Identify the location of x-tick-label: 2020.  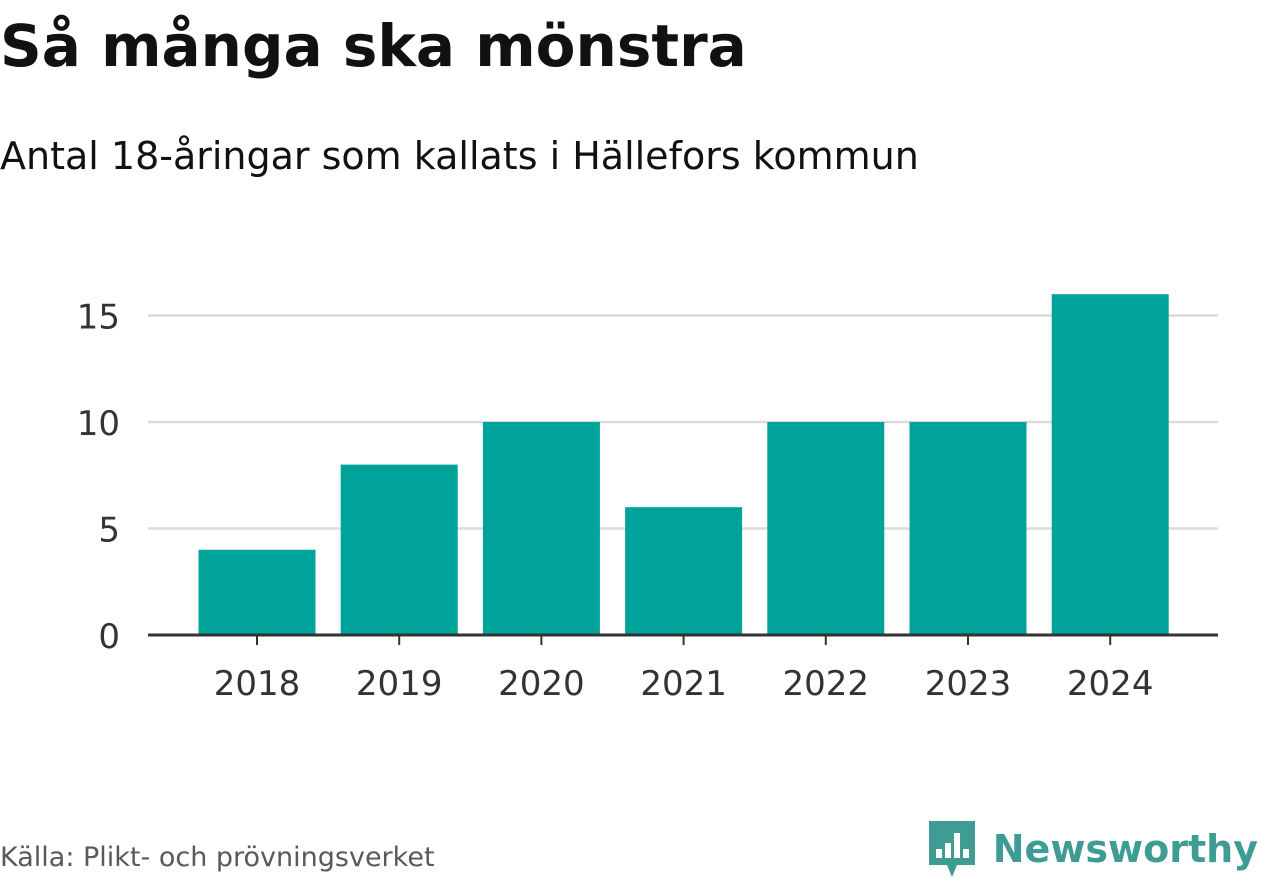
(541, 684).